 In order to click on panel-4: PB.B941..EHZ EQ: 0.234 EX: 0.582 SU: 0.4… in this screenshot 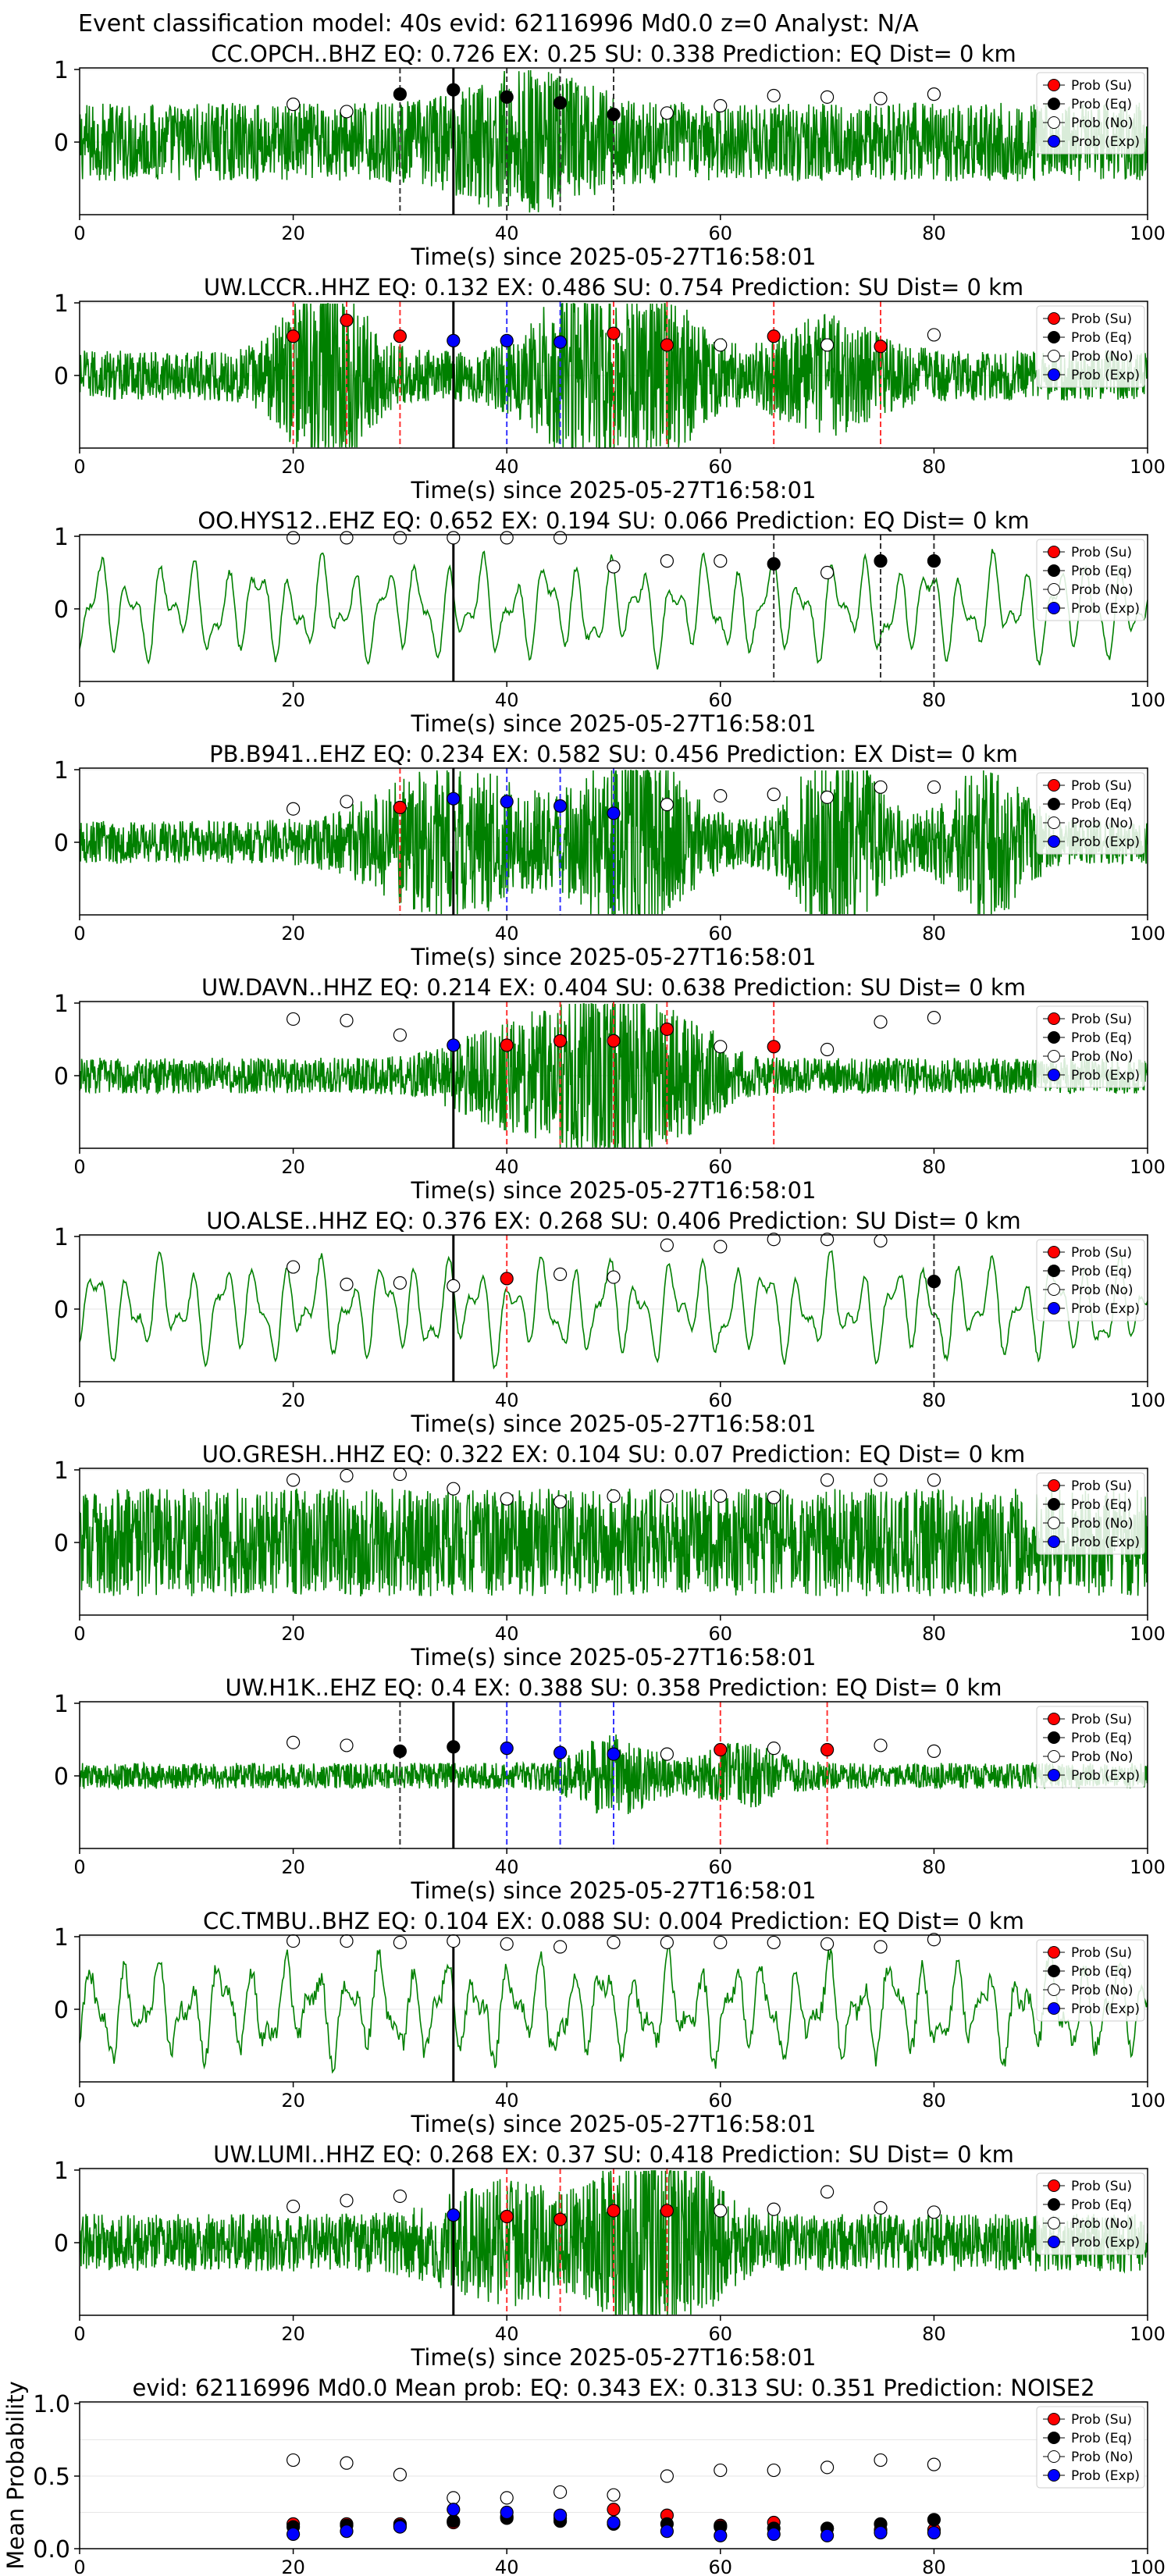, I will do `click(610, 855)`.